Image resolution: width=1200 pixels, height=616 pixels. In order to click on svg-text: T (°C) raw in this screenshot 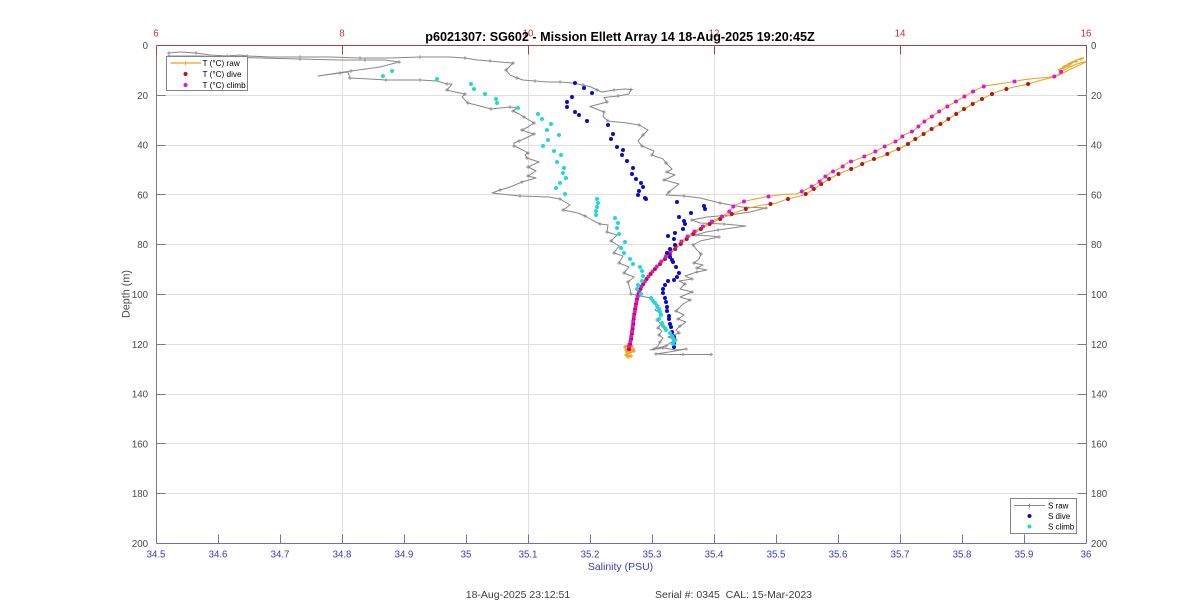, I will do `click(221, 63)`.